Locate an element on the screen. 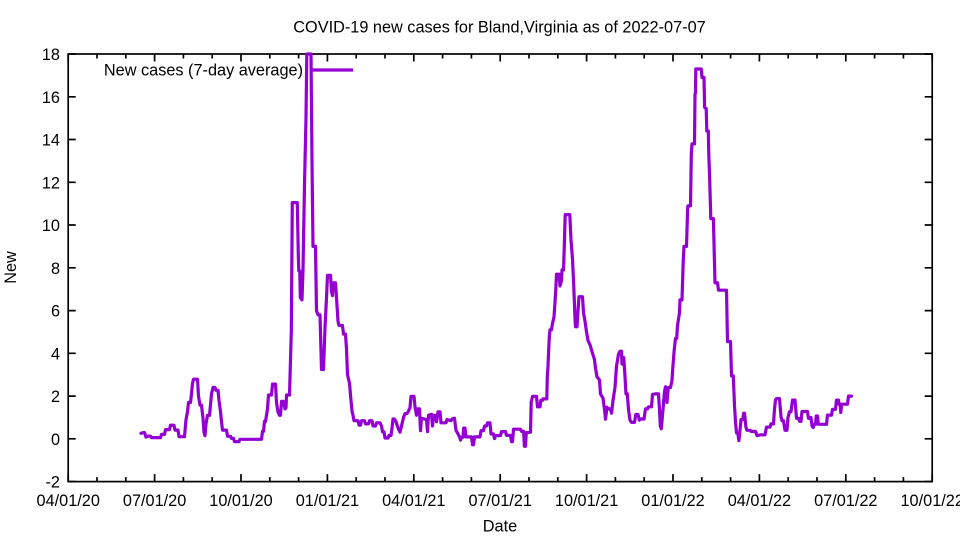 This screenshot has width=960, height=545. svg-text: New is located at coordinates (11, 267).